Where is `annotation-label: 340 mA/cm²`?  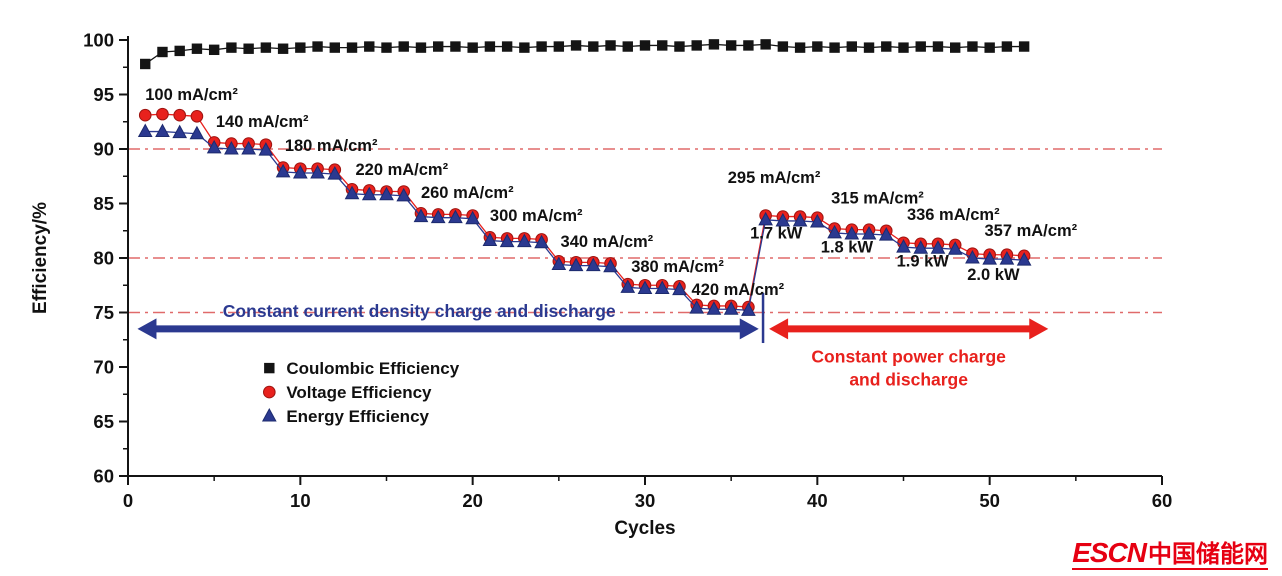
annotation-label: 340 mA/cm² is located at coordinates (607, 242).